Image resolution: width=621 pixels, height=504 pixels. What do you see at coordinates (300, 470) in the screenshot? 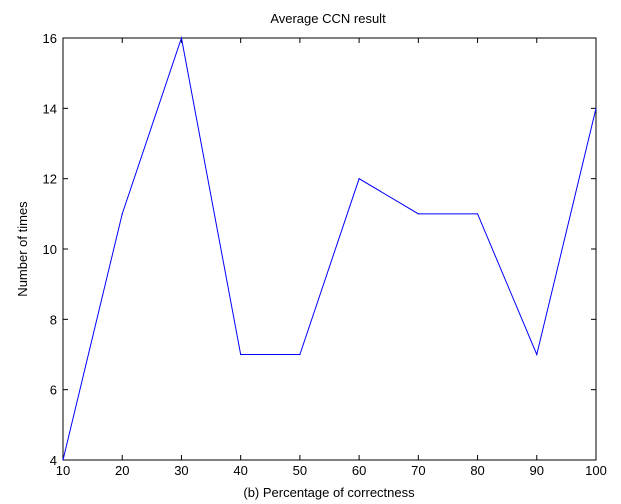
I see `x-tick-label: 50` at bounding box center [300, 470].